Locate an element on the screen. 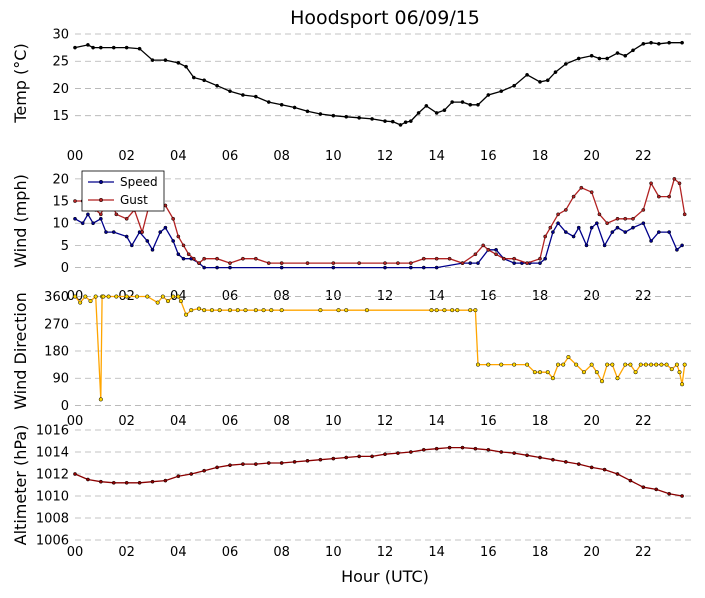  y-tick-label: 0 is located at coordinates (65, 268).